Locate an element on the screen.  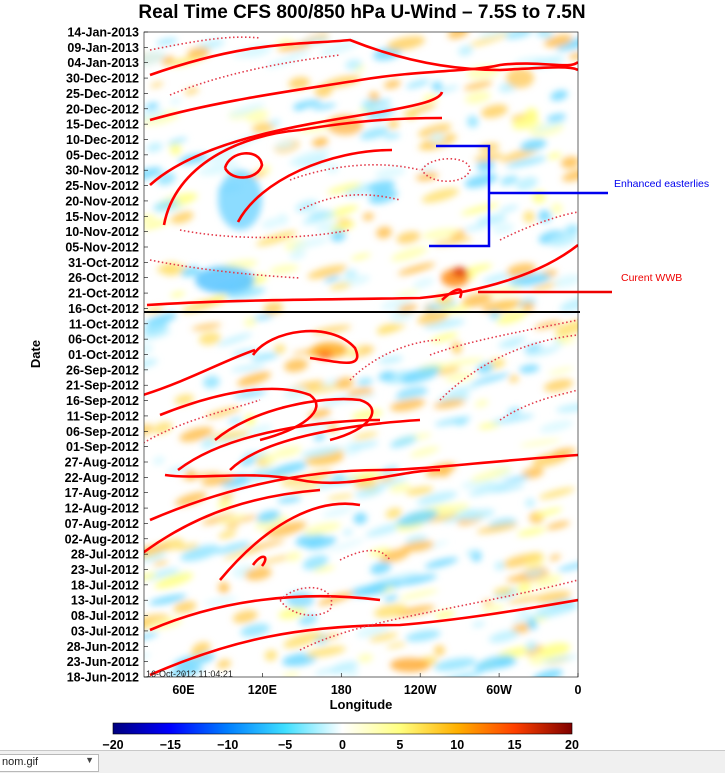
y-tick-label: 21-Sep-2012 is located at coordinates (102, 386).